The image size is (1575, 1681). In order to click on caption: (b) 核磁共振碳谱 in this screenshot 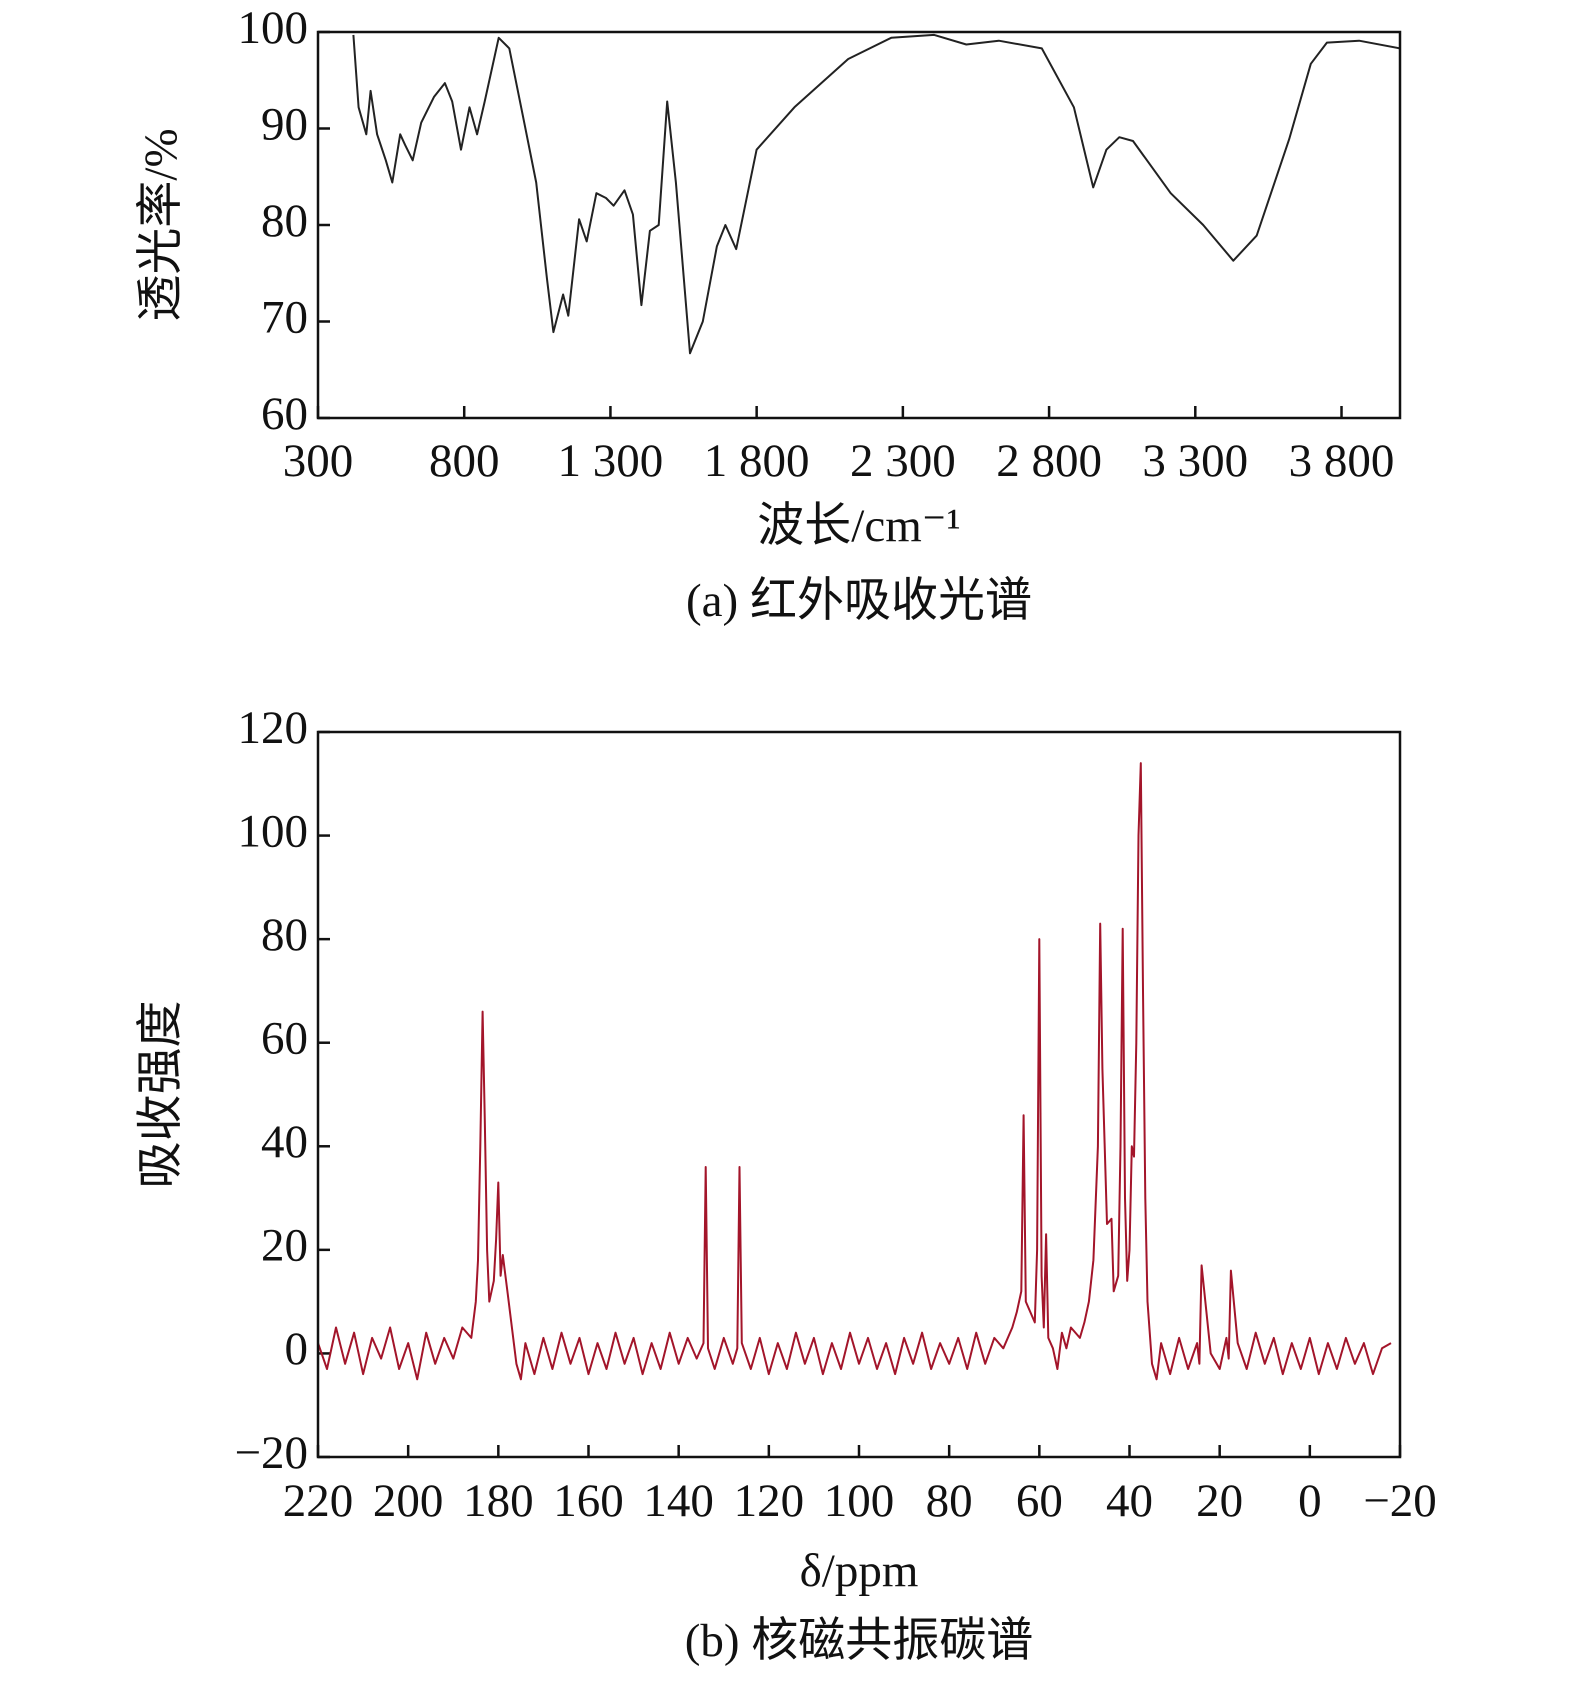, I will do `click(859, 1641)`.